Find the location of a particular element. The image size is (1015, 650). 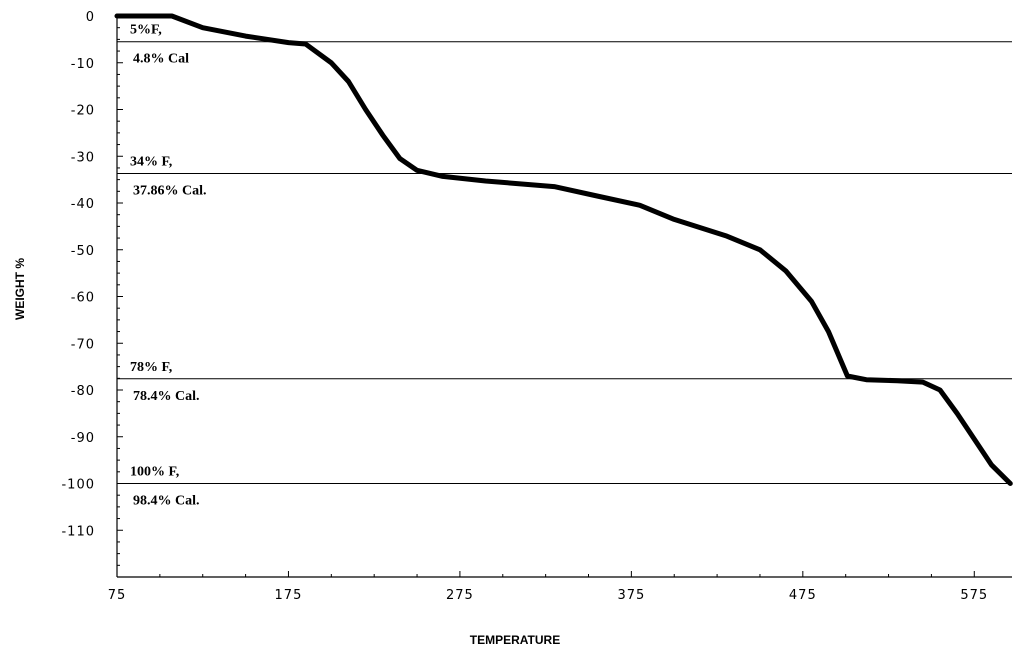

y-tick-label: -110 is located at coordinates (78, 531).